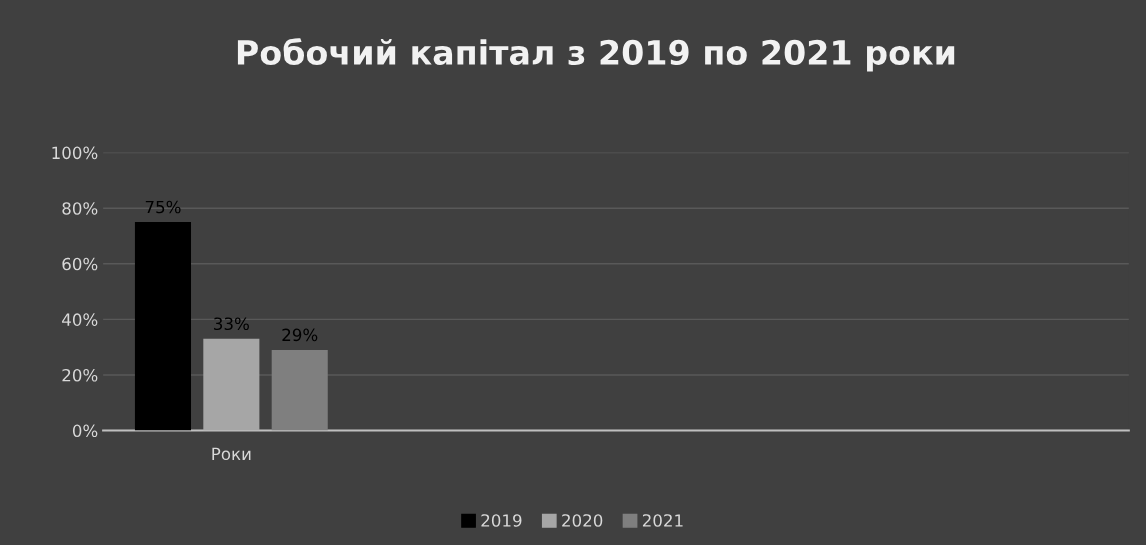  Describe the element at coordinates (163, 207) in the screenshot. I see `data-label: 75%` at that location.